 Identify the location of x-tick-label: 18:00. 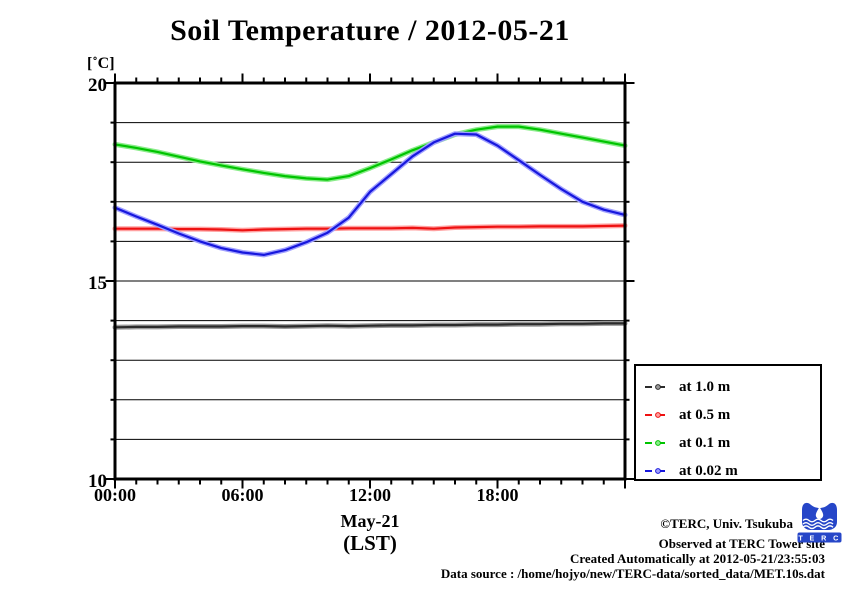
(497, 495).